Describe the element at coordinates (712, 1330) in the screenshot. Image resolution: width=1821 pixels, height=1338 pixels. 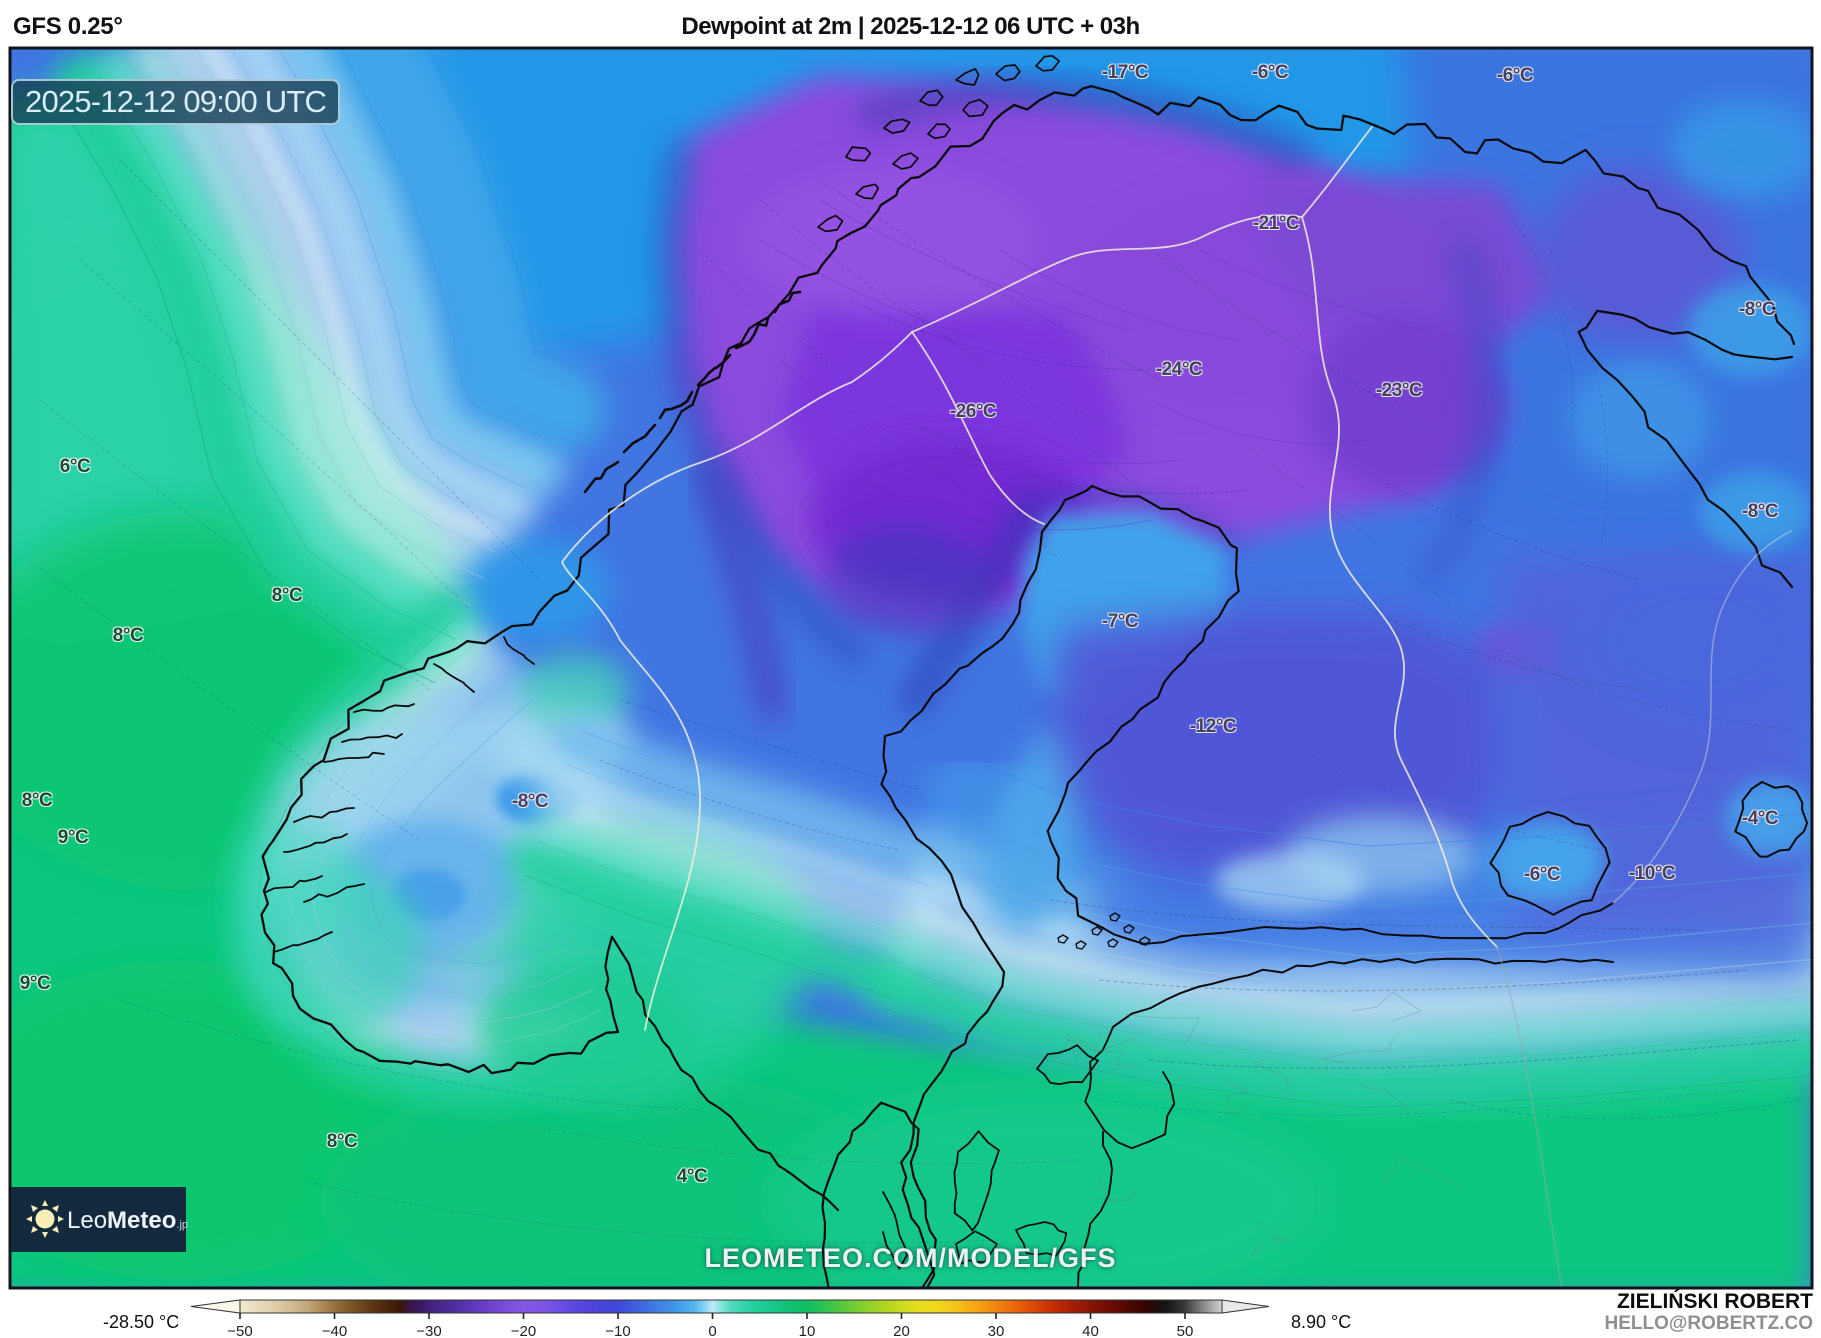
I see `svg-text: 0` at that location.